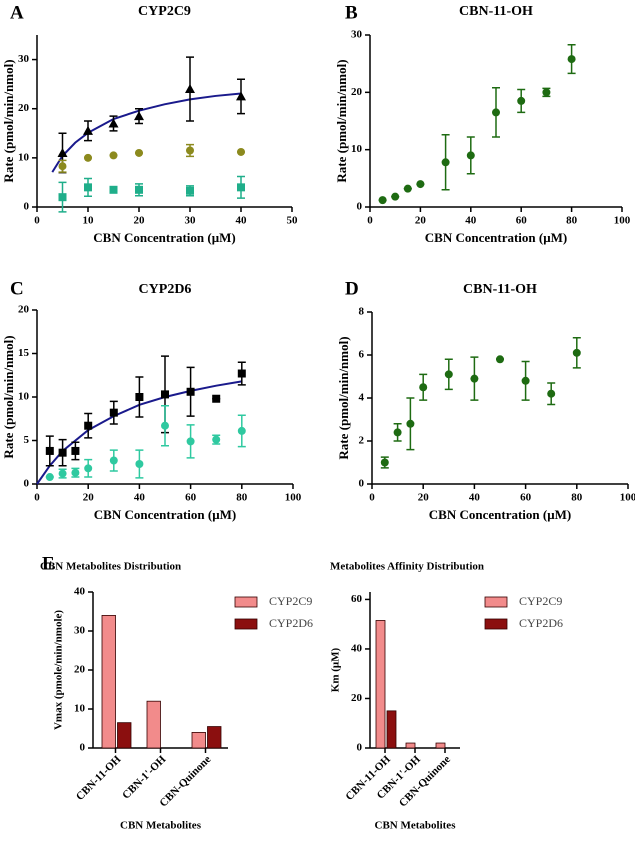  I want to click on x-axis-label: CBN Concentration (μM), so click(496, 237).